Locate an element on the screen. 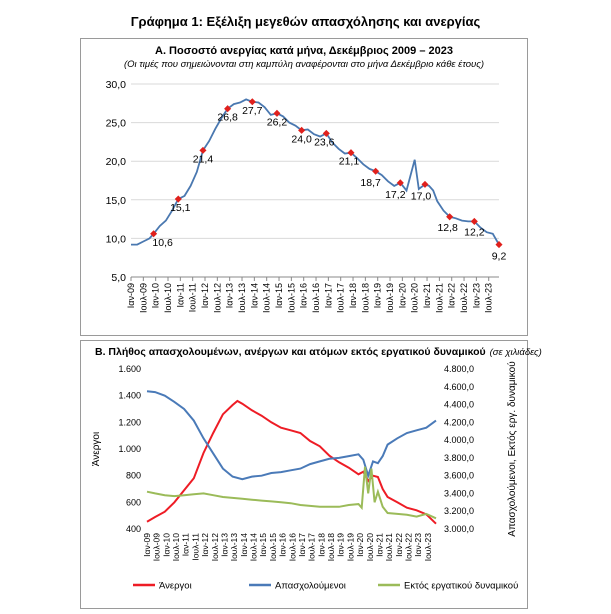 The height and width of the screenshot is (614, 611). data-label: 15,1 is located at coordinates (180, 208).